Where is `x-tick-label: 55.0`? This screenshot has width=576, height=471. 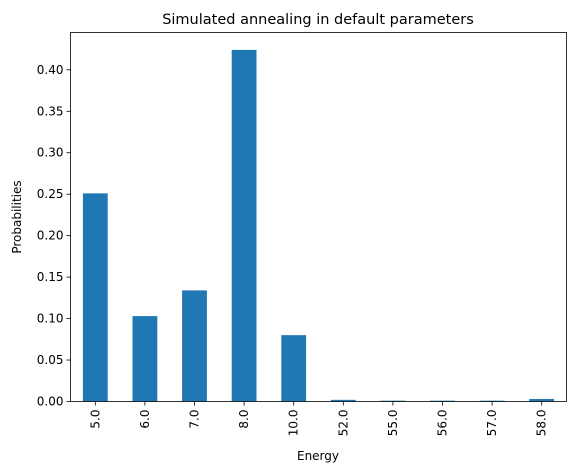 x-tick-label: 55.0 is located at coordinates (393, 423).